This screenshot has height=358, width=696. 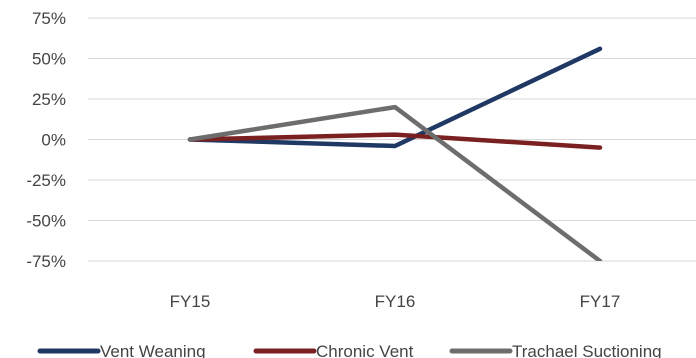 I want to click on y-tick-label: 75%, so click(x=49, y=18).